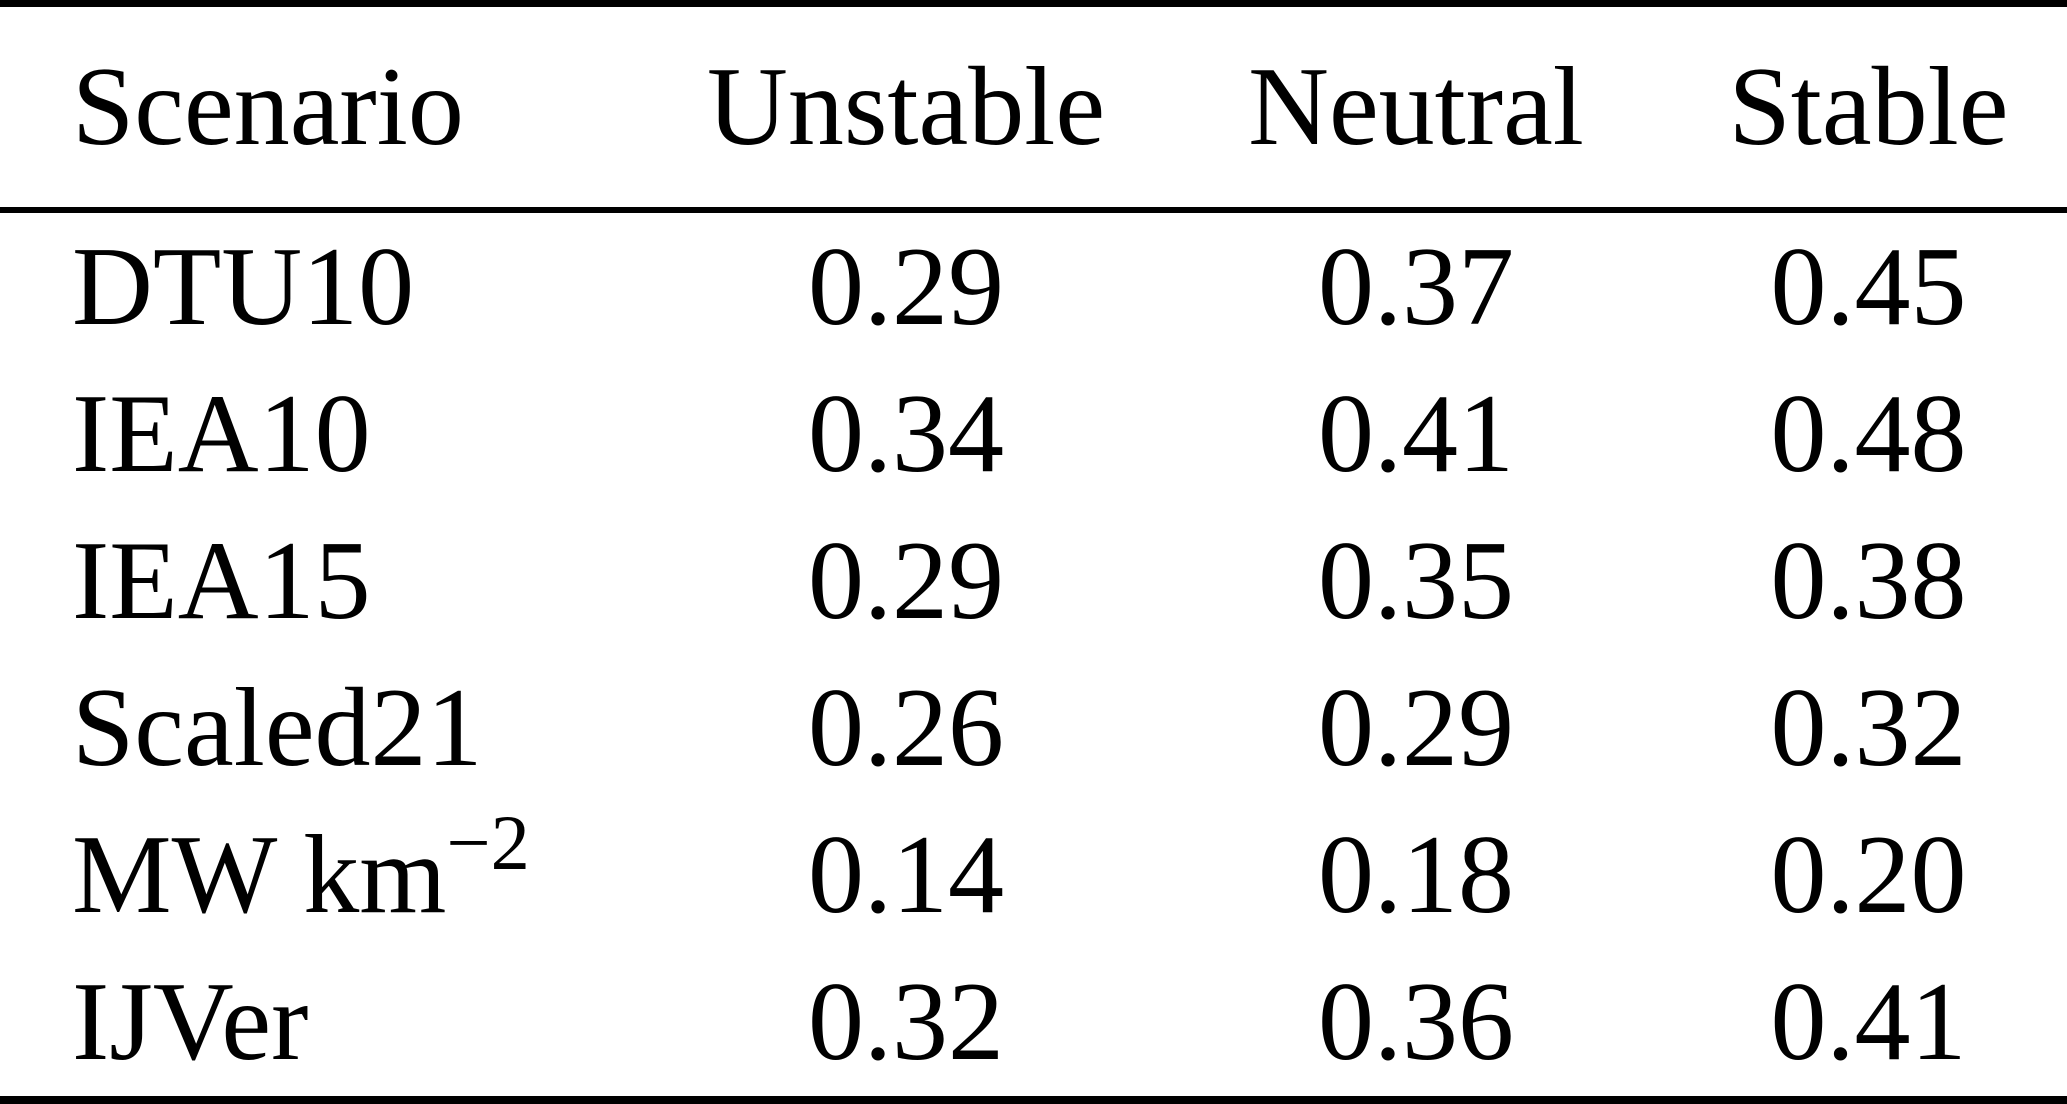 The image size is (2067, 1104). Describe the element at coordinates (1033, 285) in the screenshot. I see `table-row: DTU10 0.29 0.37 0.45` at that location.